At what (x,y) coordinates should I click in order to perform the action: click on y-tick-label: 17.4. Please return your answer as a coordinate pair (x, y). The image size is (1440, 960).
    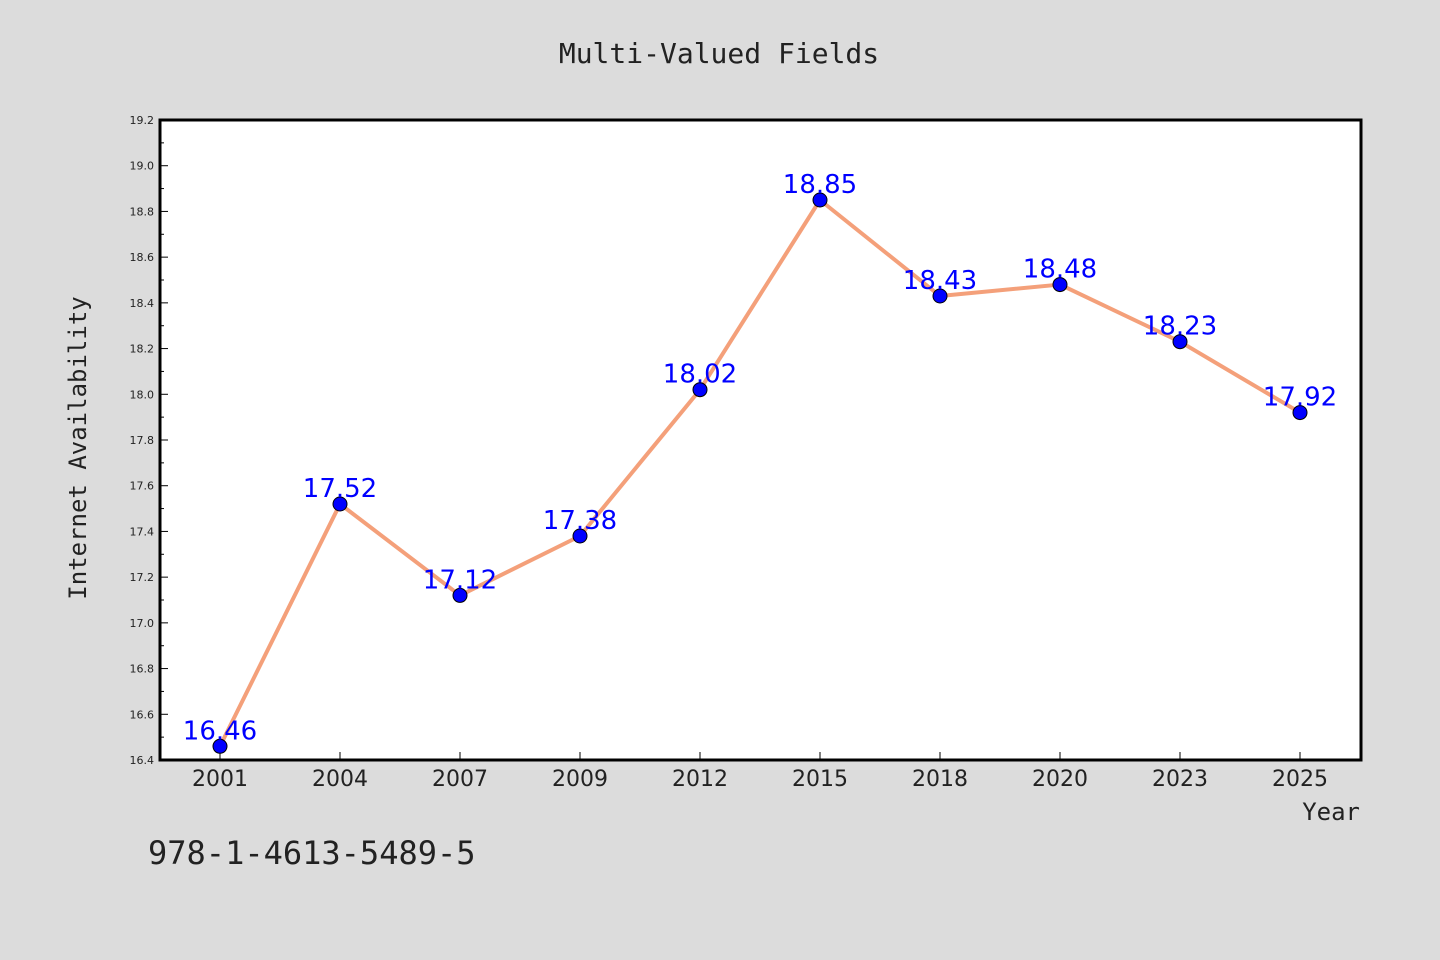
    Looking at the image, I should click on (142, 531).